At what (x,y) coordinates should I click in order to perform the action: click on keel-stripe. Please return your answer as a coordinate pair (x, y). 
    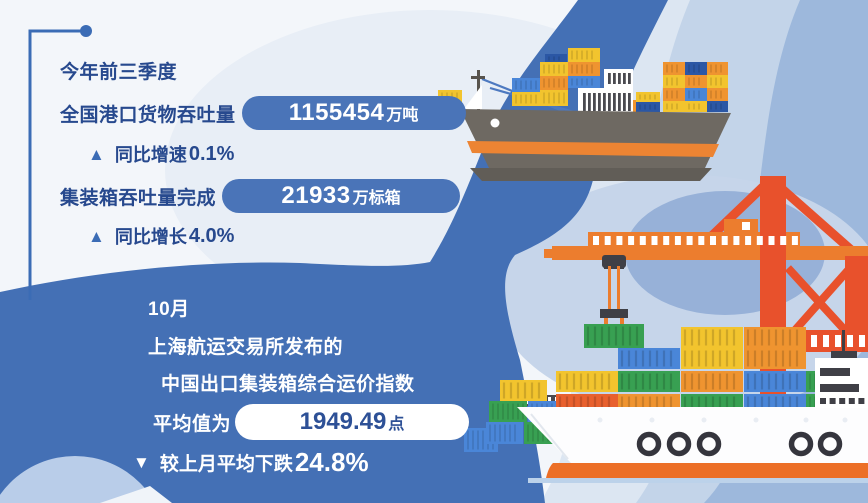
    Looking at the image, I should click on (707, 470).